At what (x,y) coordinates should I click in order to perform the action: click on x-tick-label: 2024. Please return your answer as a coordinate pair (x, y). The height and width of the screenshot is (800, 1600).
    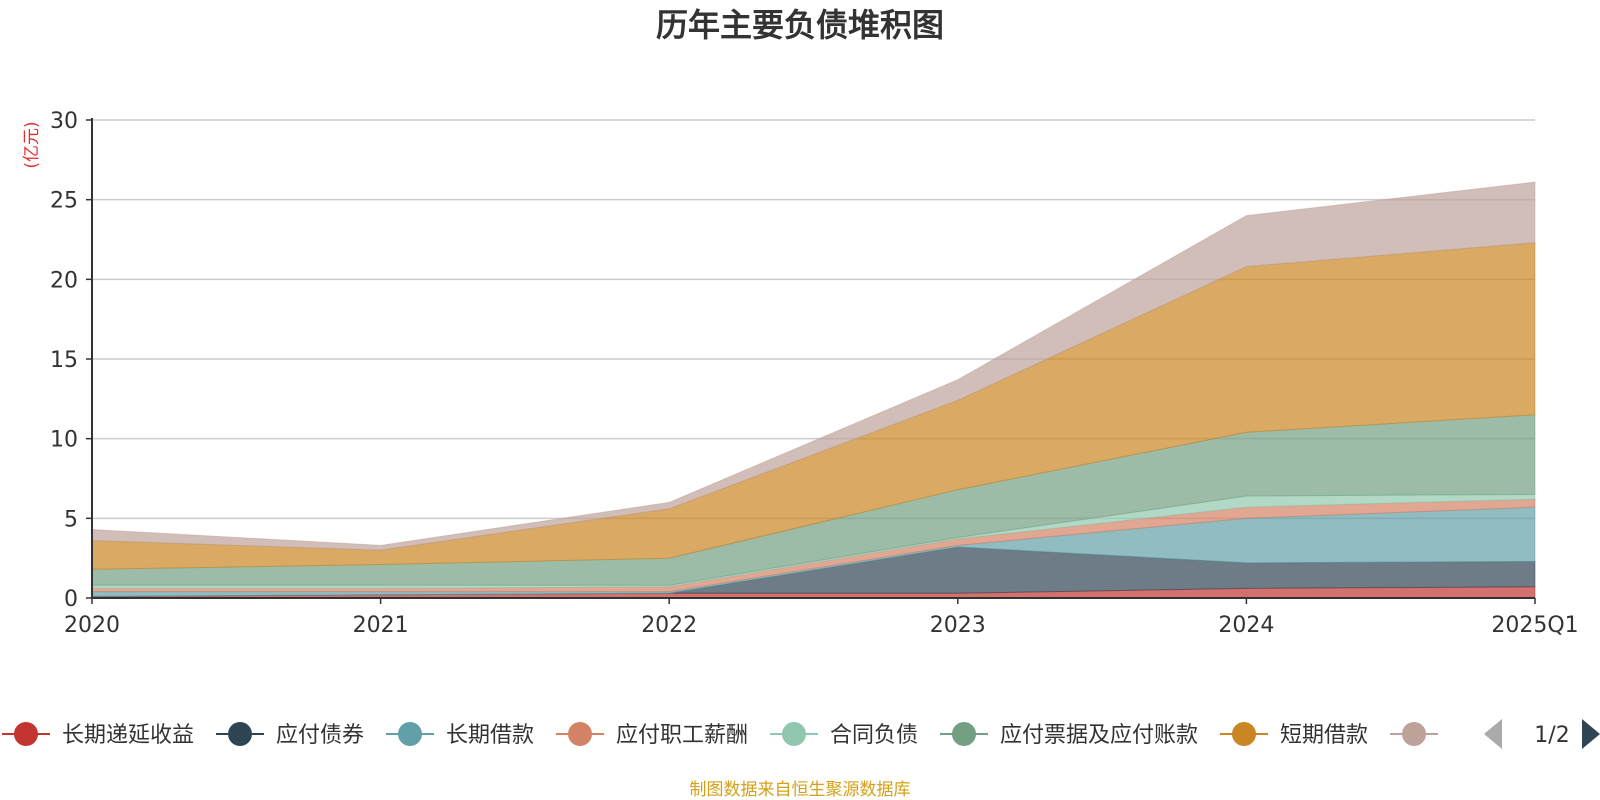
    Looking at the image, I should click on (1246, 625).